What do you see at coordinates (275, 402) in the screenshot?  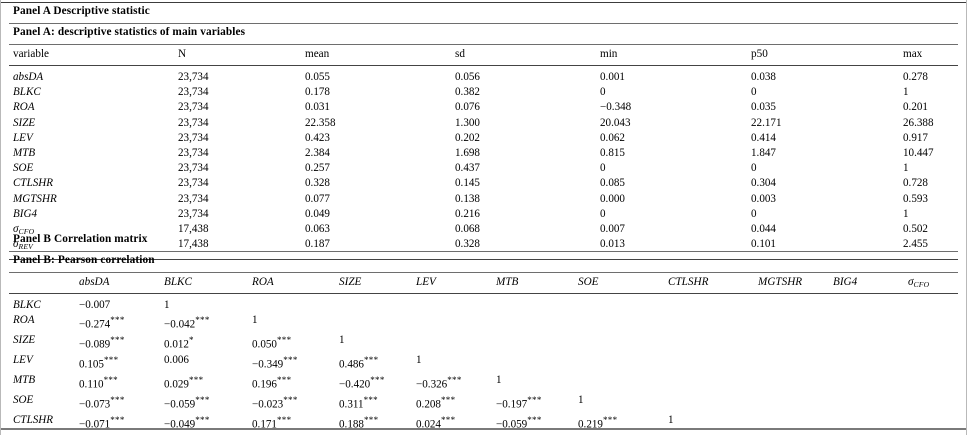 I see `correlation-cell: −0.023***` at bounding box center [275, 402].